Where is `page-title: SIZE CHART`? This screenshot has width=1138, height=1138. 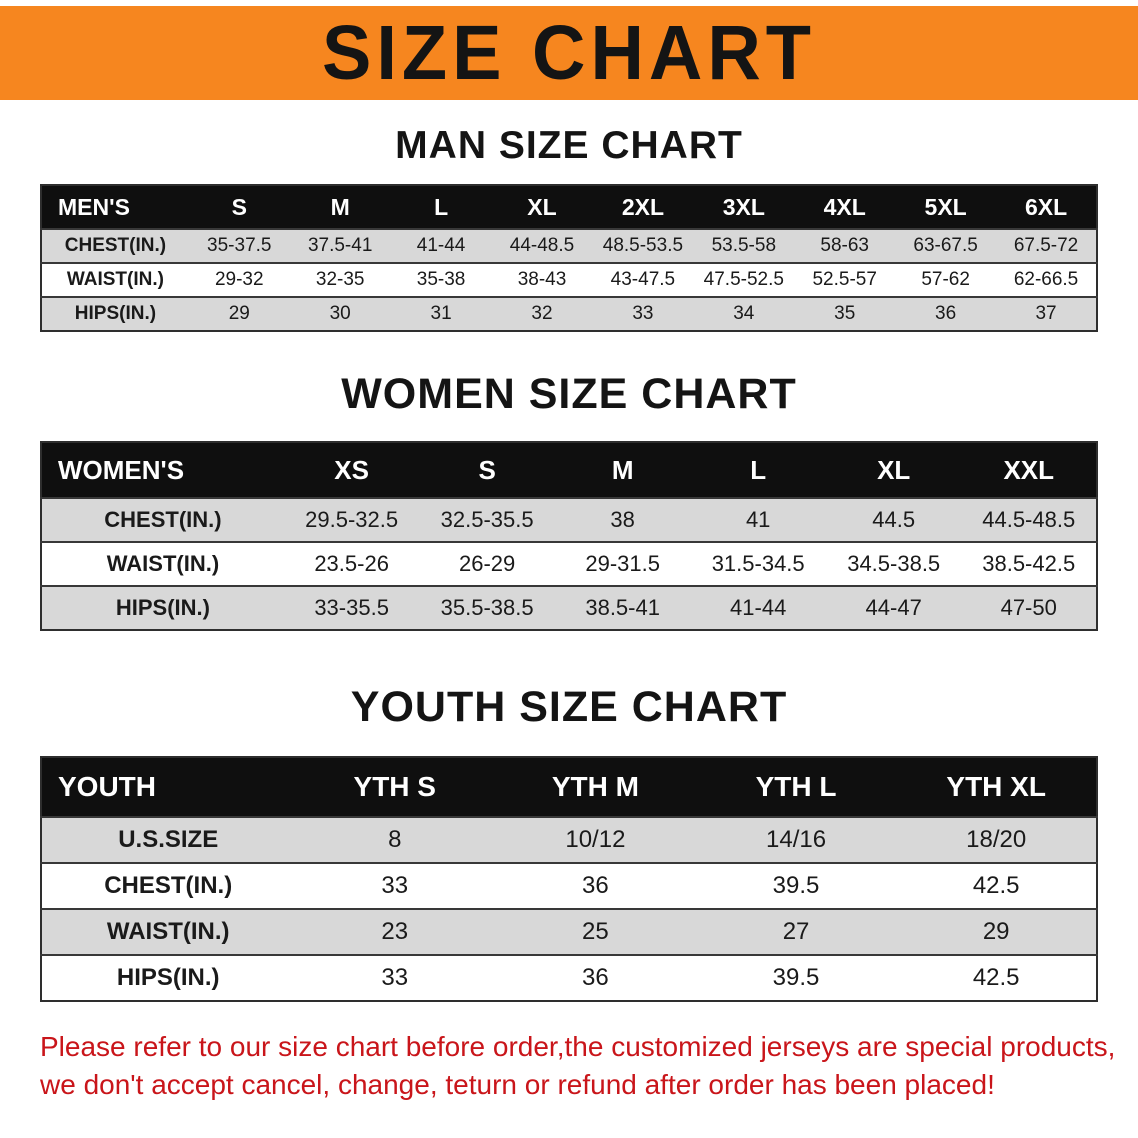 page-title: SIZE CHART is located at coordinates (569, 52).